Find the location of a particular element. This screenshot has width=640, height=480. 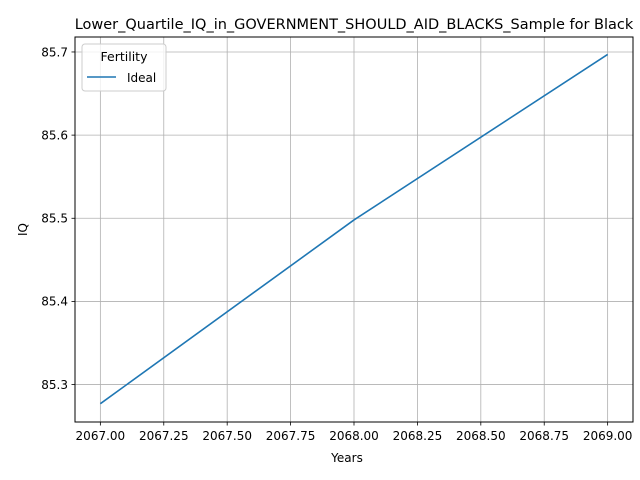

y-axis-label: IQ is located at coordinates (23, 229).